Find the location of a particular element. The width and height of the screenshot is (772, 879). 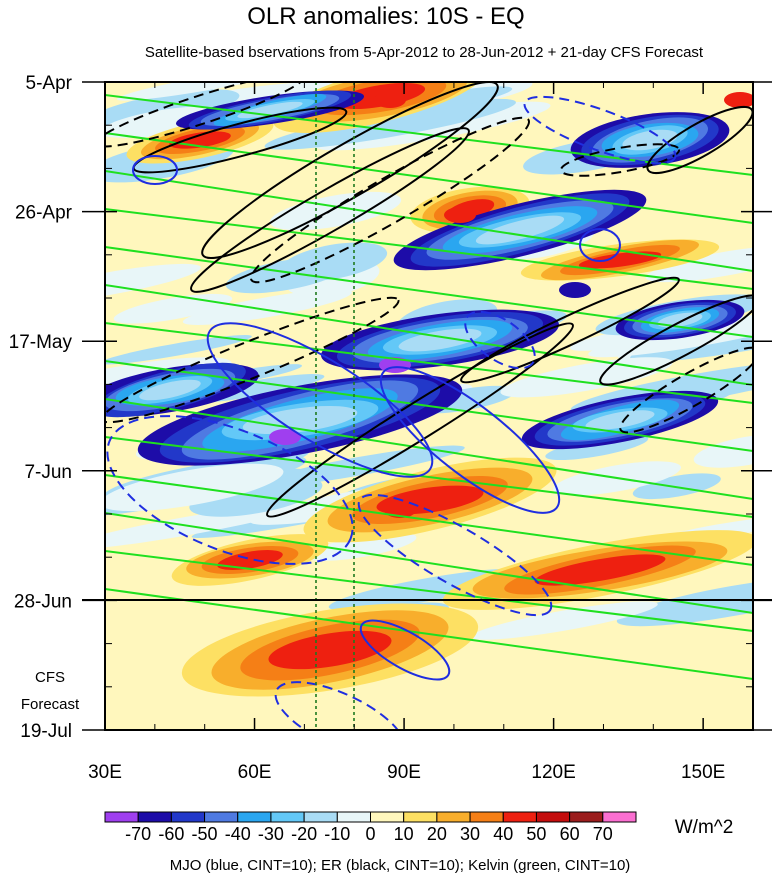

x-tick-label: 90E is located at coordinates (404, 772).